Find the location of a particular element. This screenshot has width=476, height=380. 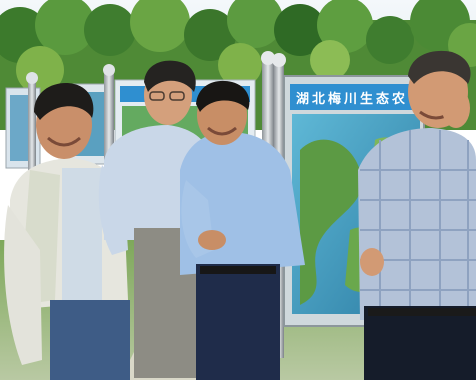

pole-middle is located at coordinates (109, 130).